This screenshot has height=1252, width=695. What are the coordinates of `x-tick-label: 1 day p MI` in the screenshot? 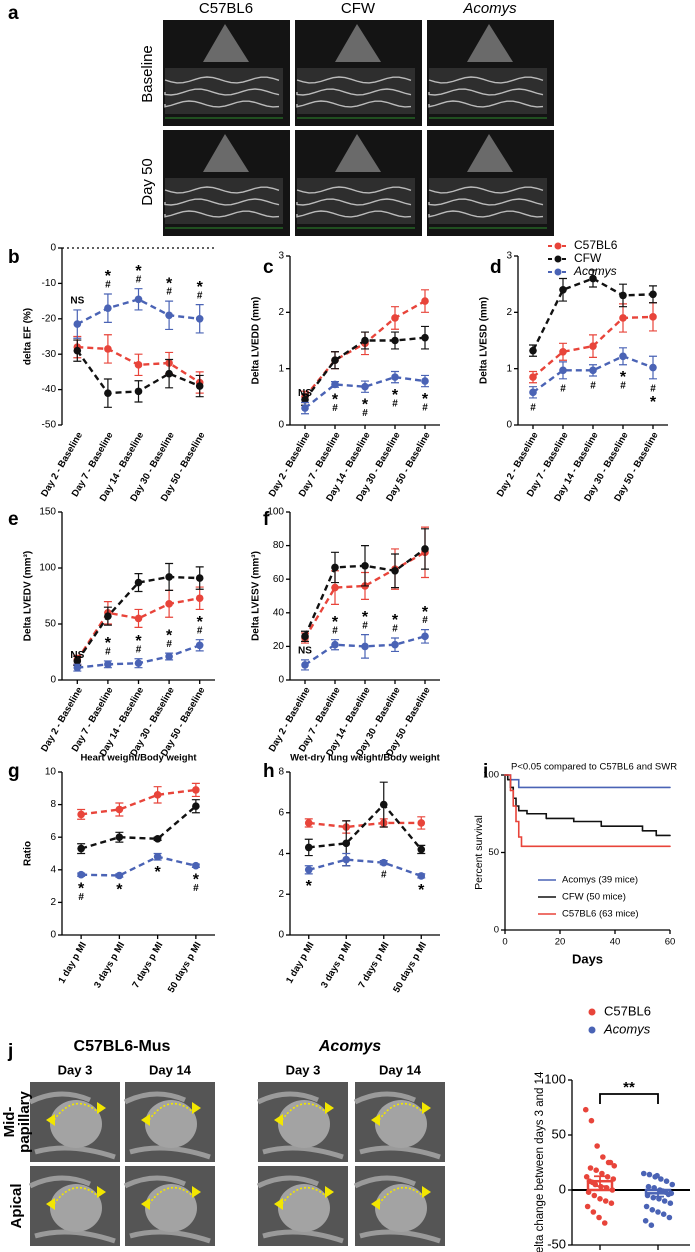 It's located at (72, 962).